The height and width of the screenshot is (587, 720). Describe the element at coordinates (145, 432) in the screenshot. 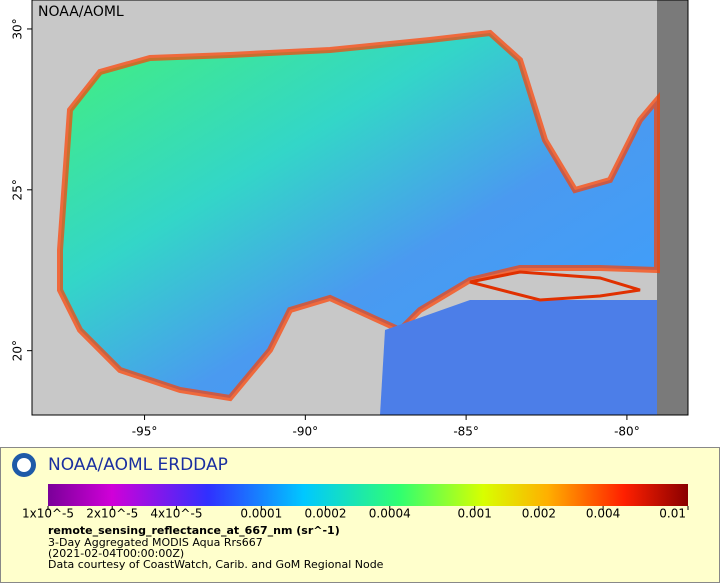

I see `x-tick-label: -95°` at that location.